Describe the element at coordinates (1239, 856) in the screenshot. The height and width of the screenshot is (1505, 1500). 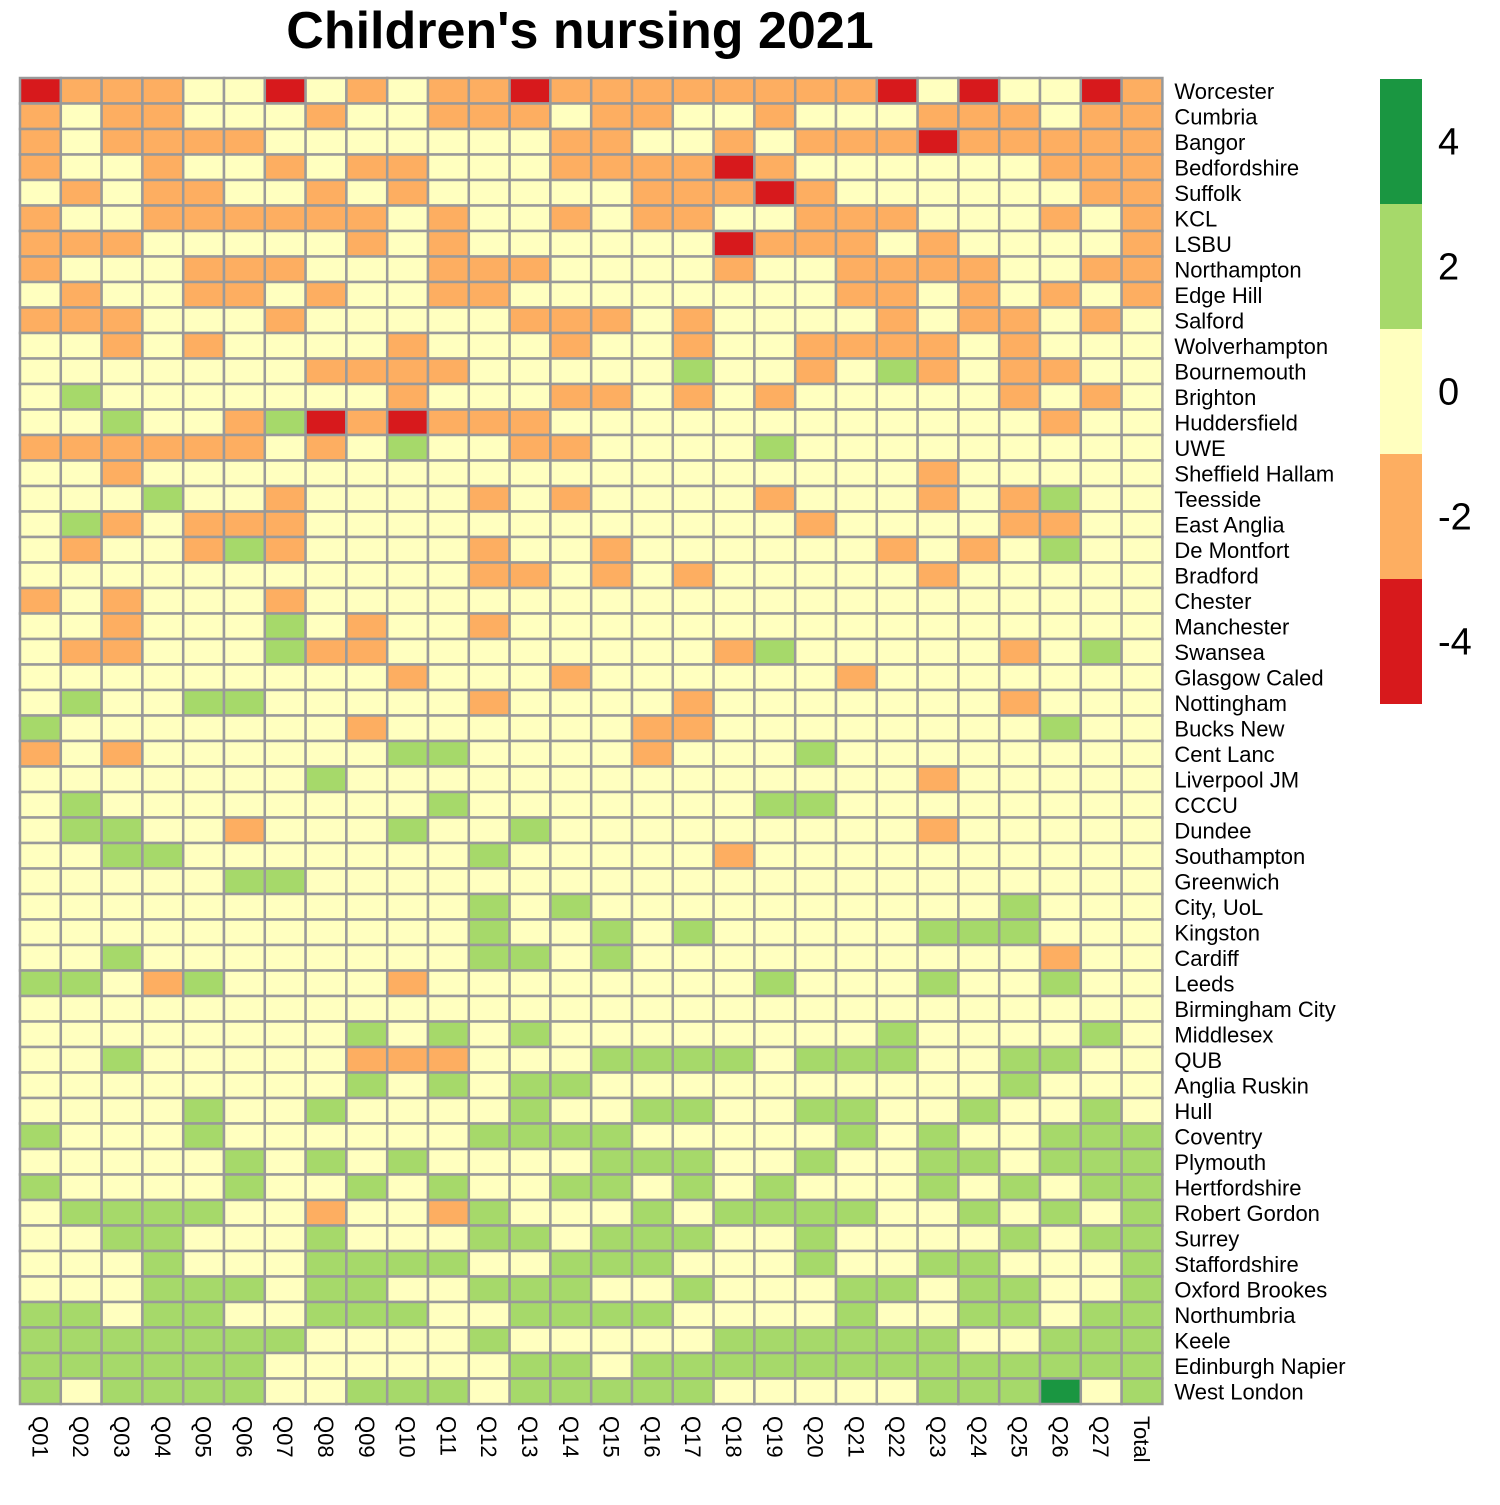
I see `row-label: Southampton` at that location.